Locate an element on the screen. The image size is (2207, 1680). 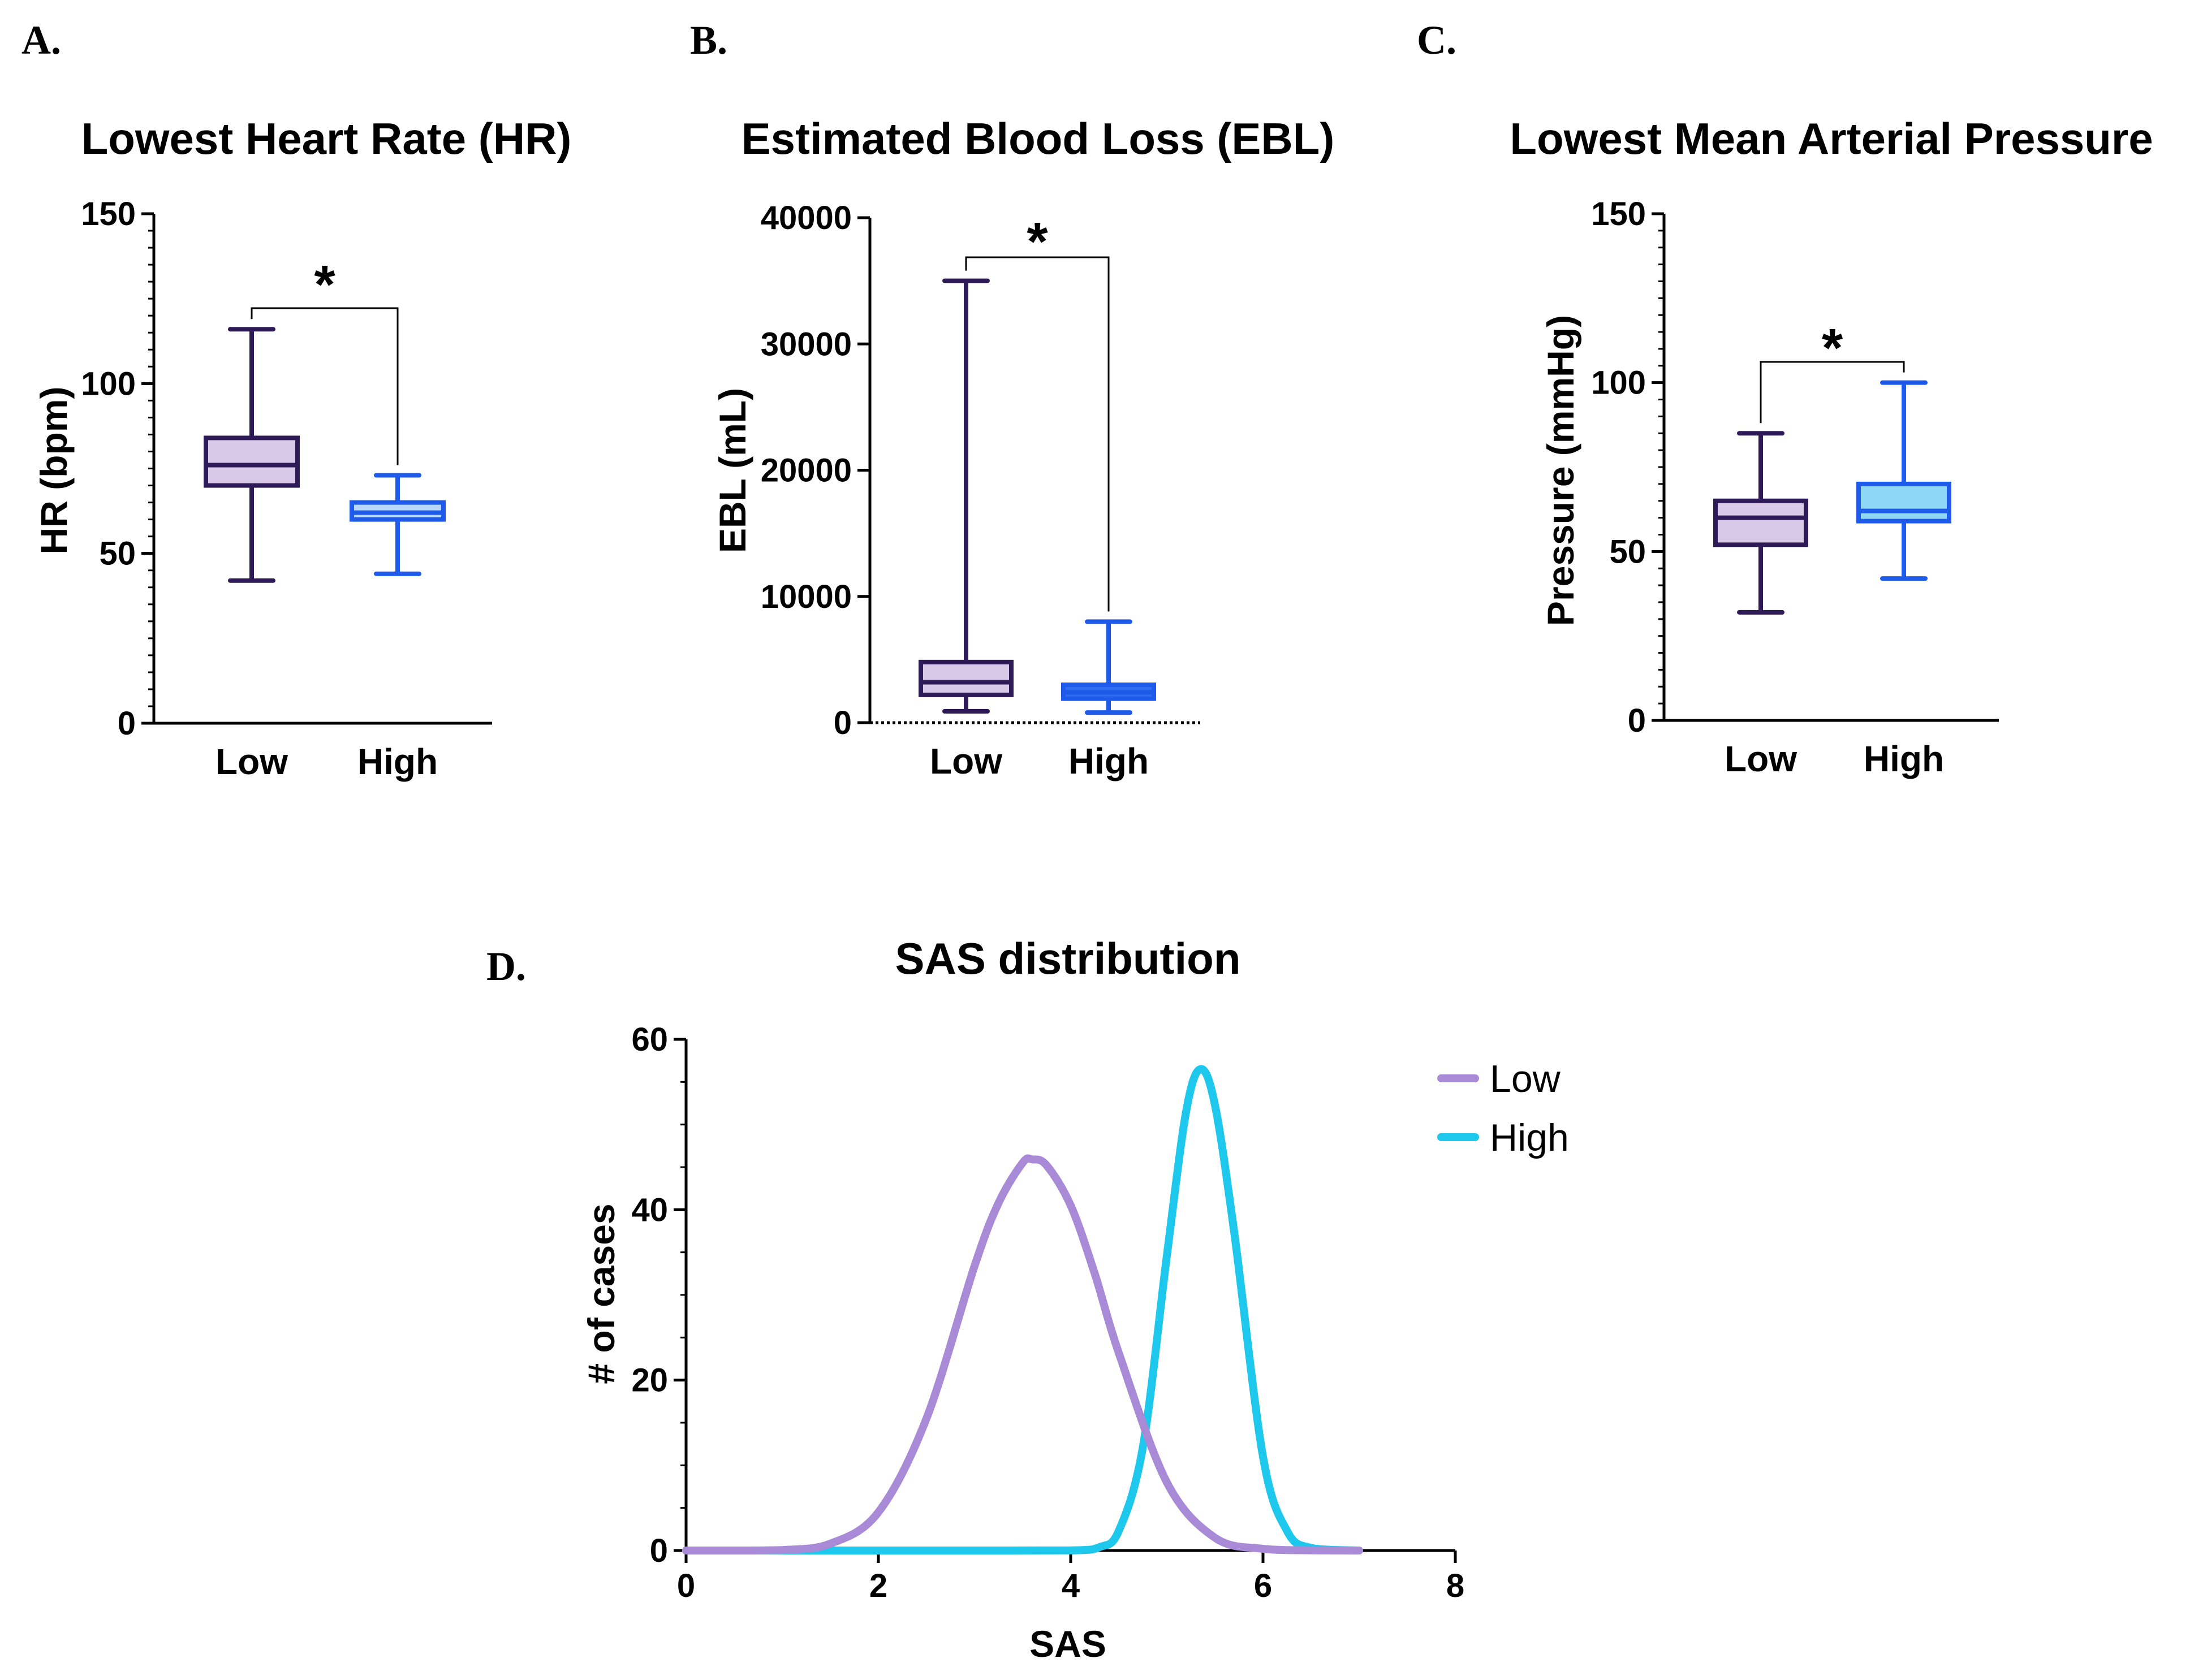
chart-c-box-low is located at coordinates (1760, 523).